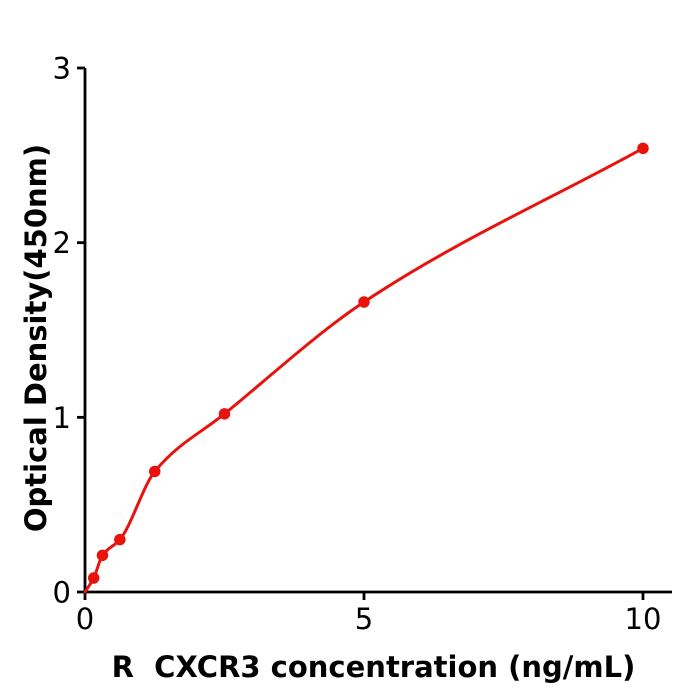 The image size is (700, 700). What do you see at coordinates (62, 69) in the screenshot?
I see `y-tick-label: 3` at bounding box center [62, 69].